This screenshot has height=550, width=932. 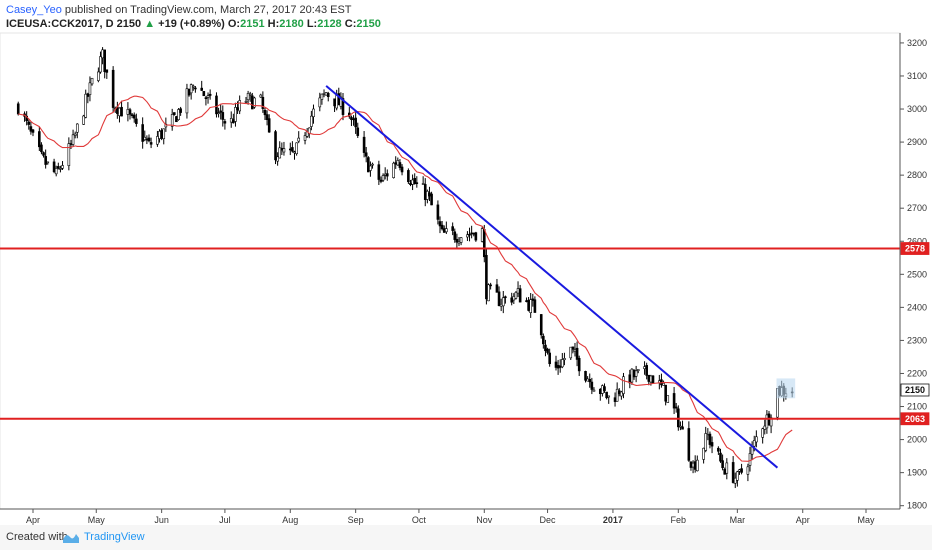 I want to click on y-tick-label: 2800, so click(x=917, y=175).